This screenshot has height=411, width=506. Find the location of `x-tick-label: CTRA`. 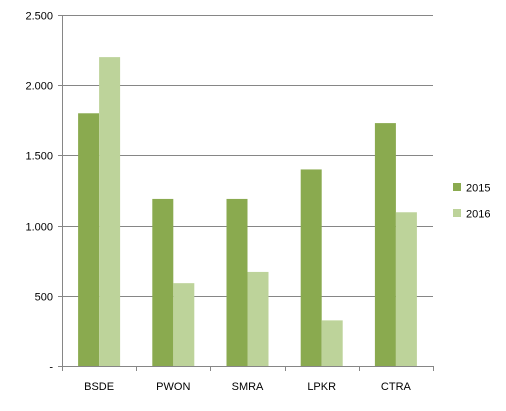

x-tick-label: CTRA is located at coordinates (396, 387).